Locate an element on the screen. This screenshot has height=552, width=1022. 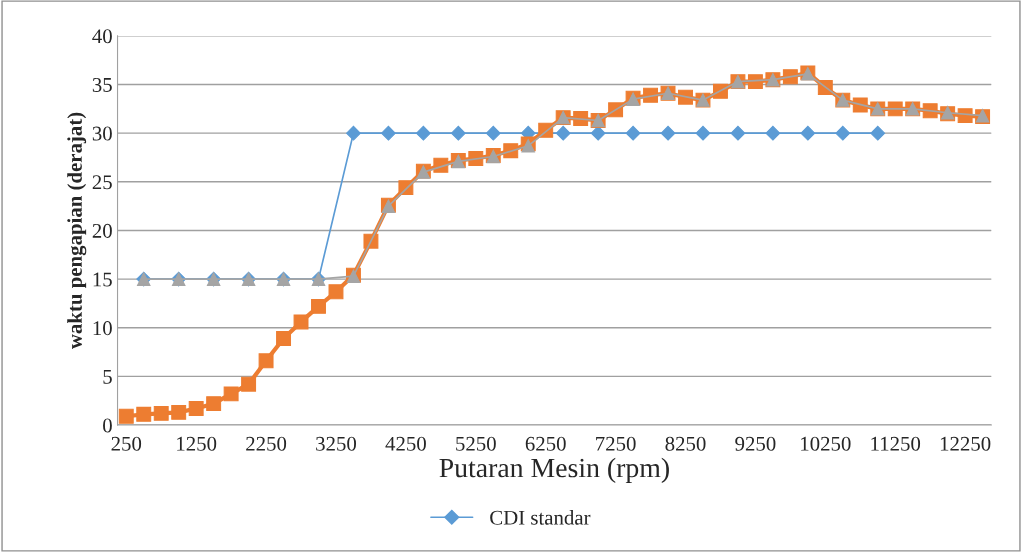
y-tick-label: 30 is located at coordinates (102, 133).